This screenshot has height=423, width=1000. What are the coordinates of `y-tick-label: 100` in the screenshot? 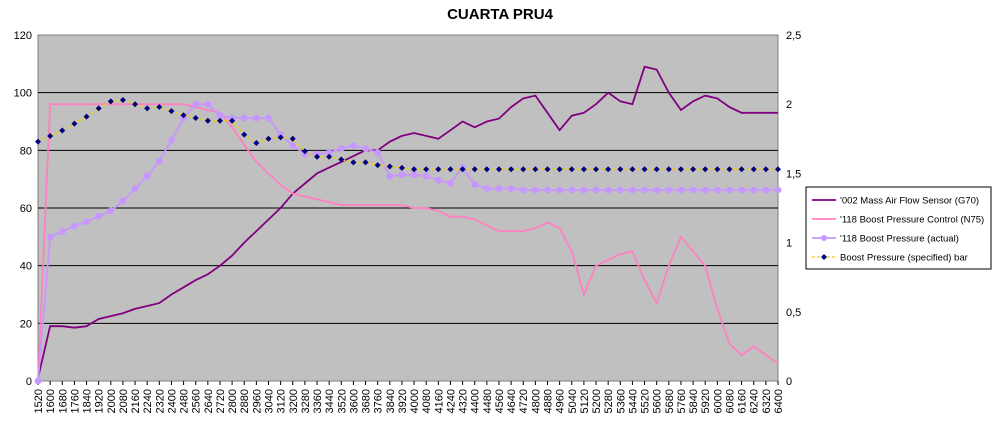 It's located at (23, 94).